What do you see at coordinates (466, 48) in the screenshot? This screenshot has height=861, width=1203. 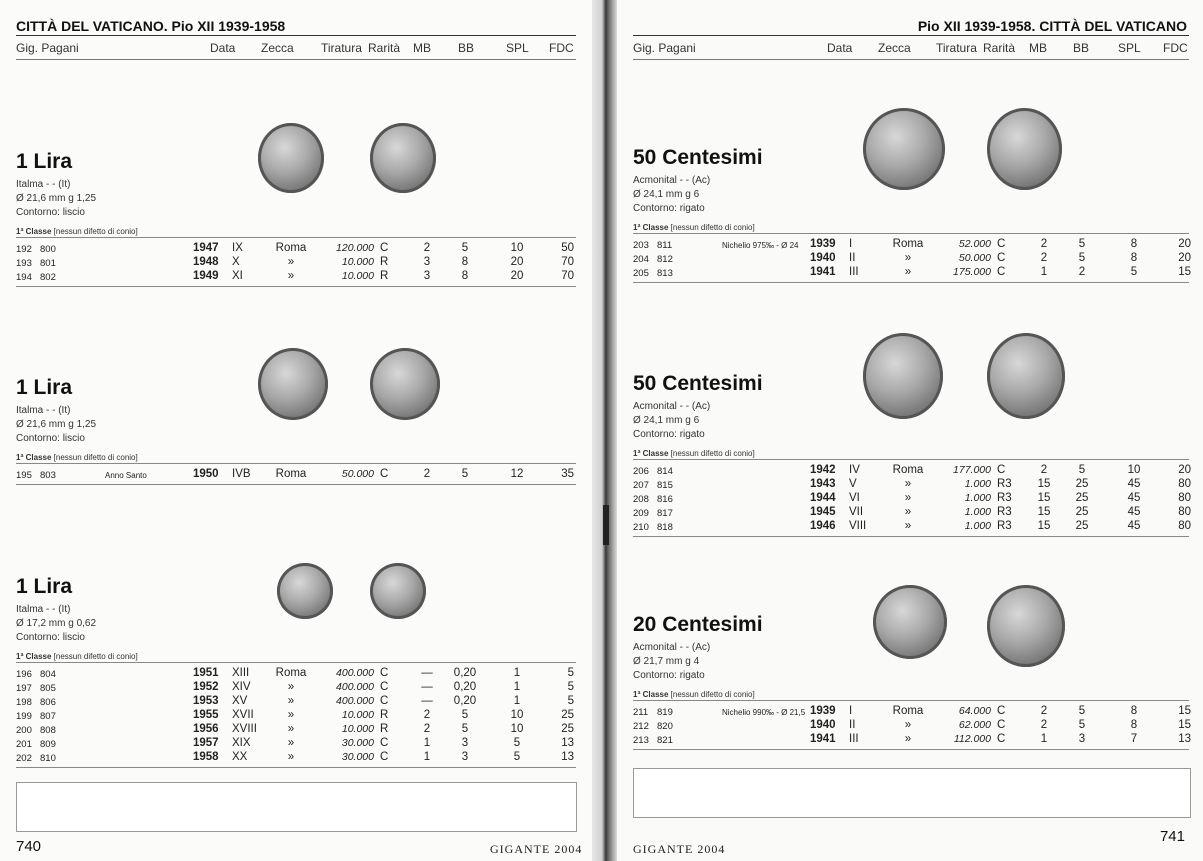 I see `col-bb: BB` at bounding box center [466, 48].